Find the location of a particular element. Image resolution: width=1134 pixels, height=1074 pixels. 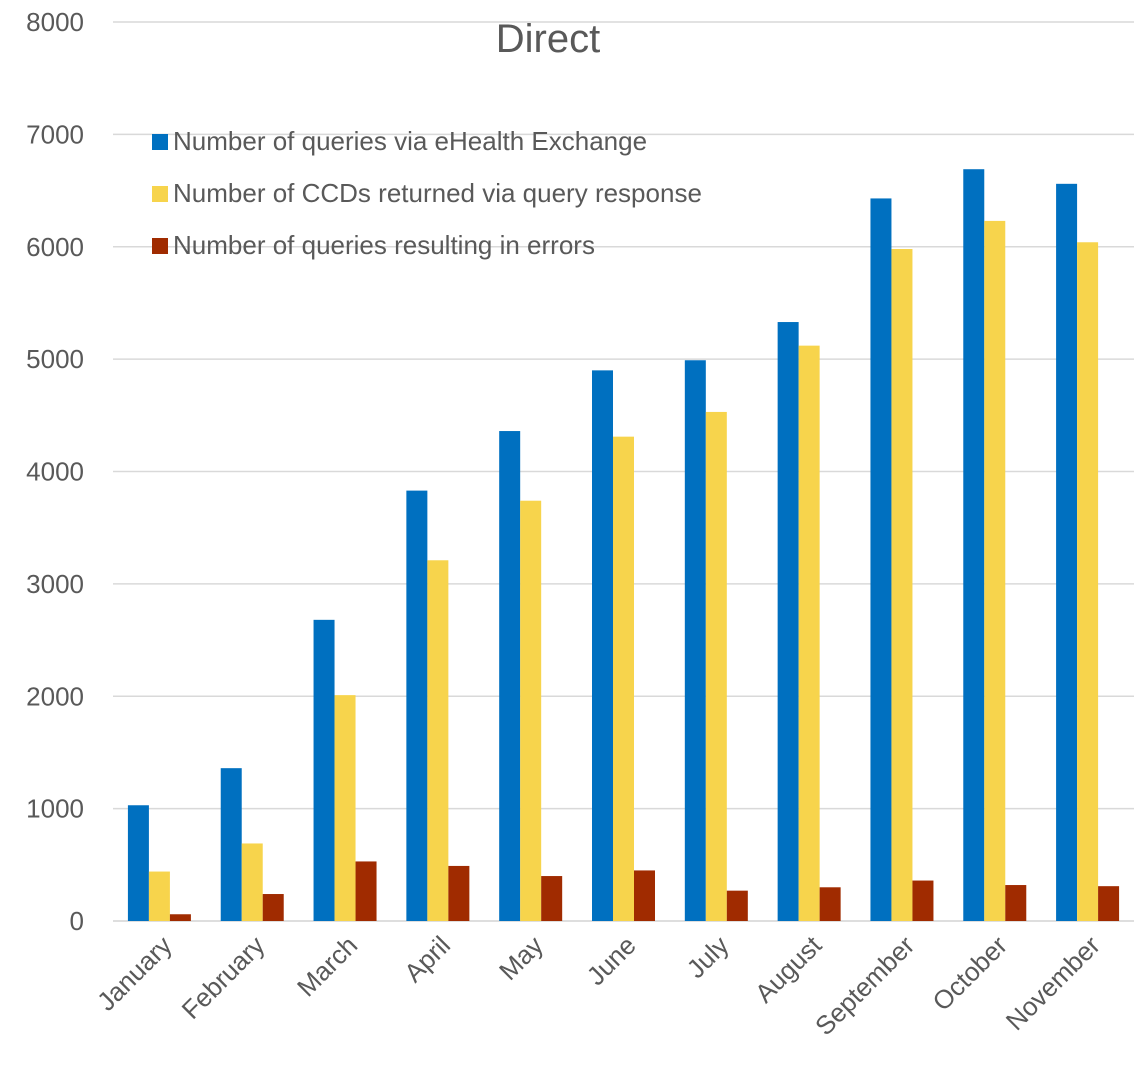

y-tick-label: 4000 is located at coordinates (55, 472).